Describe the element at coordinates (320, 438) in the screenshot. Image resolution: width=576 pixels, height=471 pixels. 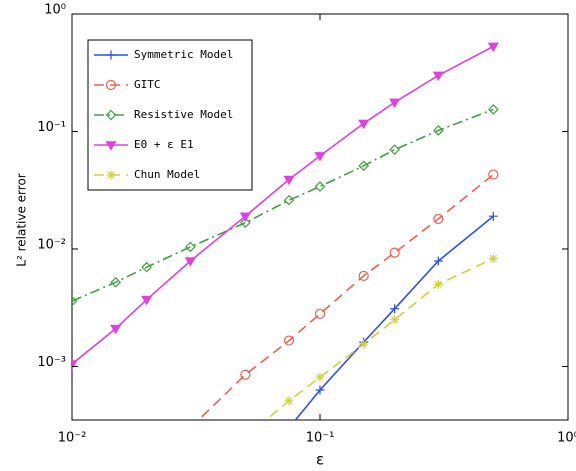
I see `x-tick-label: 10⁻¹` at that location.